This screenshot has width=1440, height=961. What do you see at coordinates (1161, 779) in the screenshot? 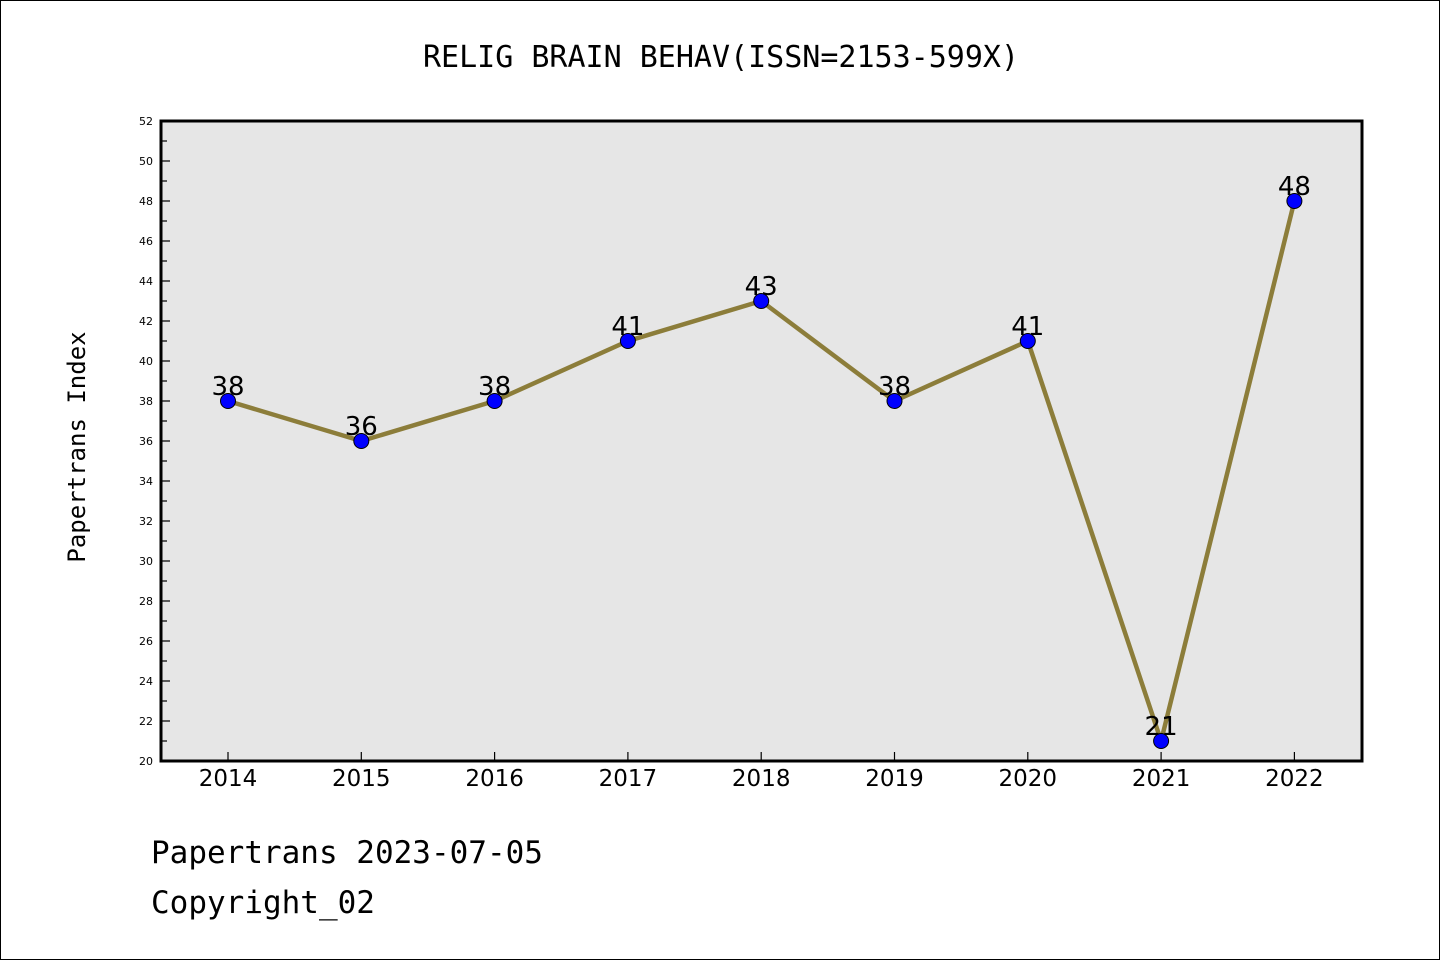
I see `x-tick-label: 2021` at bounding box center [1161, 779].